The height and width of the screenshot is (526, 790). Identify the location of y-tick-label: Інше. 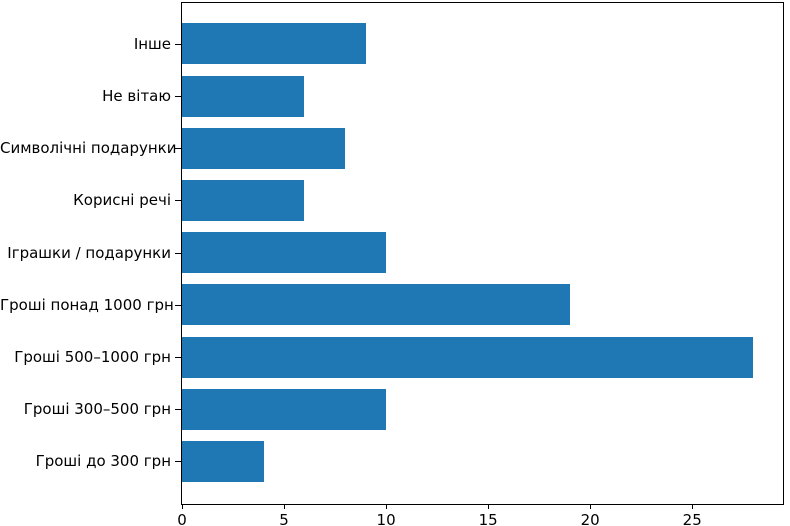
(152, 43).